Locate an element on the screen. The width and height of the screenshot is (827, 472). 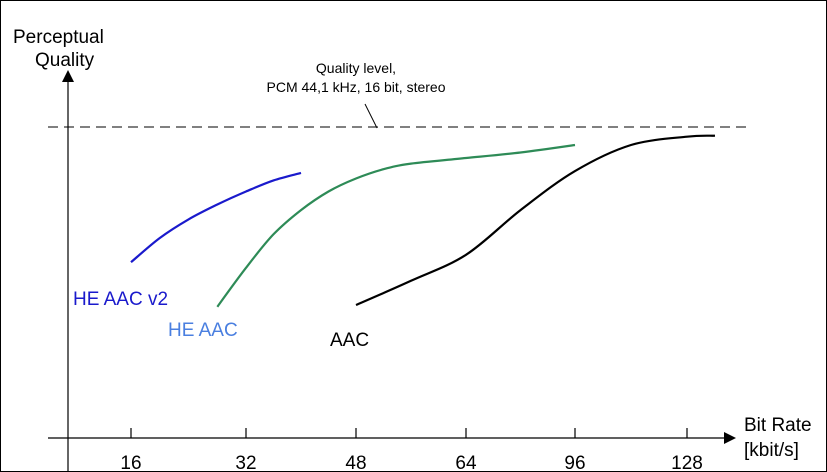
reference-label-line2: PCM 44,1 kHz, 16 bit, stereo is located at coordinates (356, 87).